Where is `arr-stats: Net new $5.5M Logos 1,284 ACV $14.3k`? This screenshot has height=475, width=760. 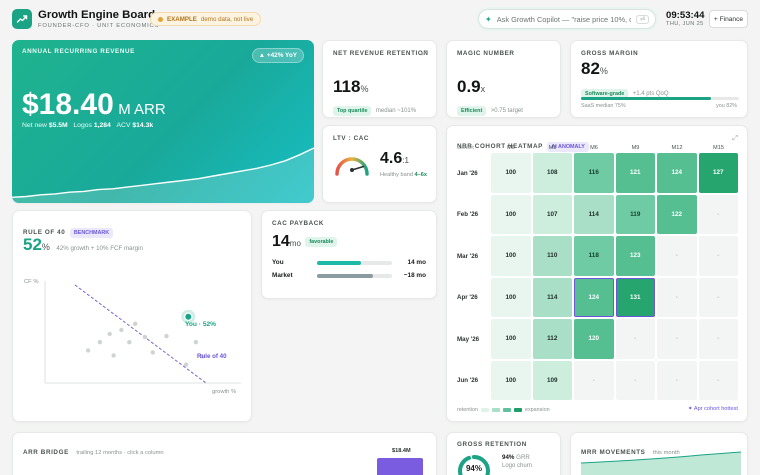
arr-stats: Net new $5.5M Logos 1,284 ACV $14.3k is located at coordinates (87, 125).